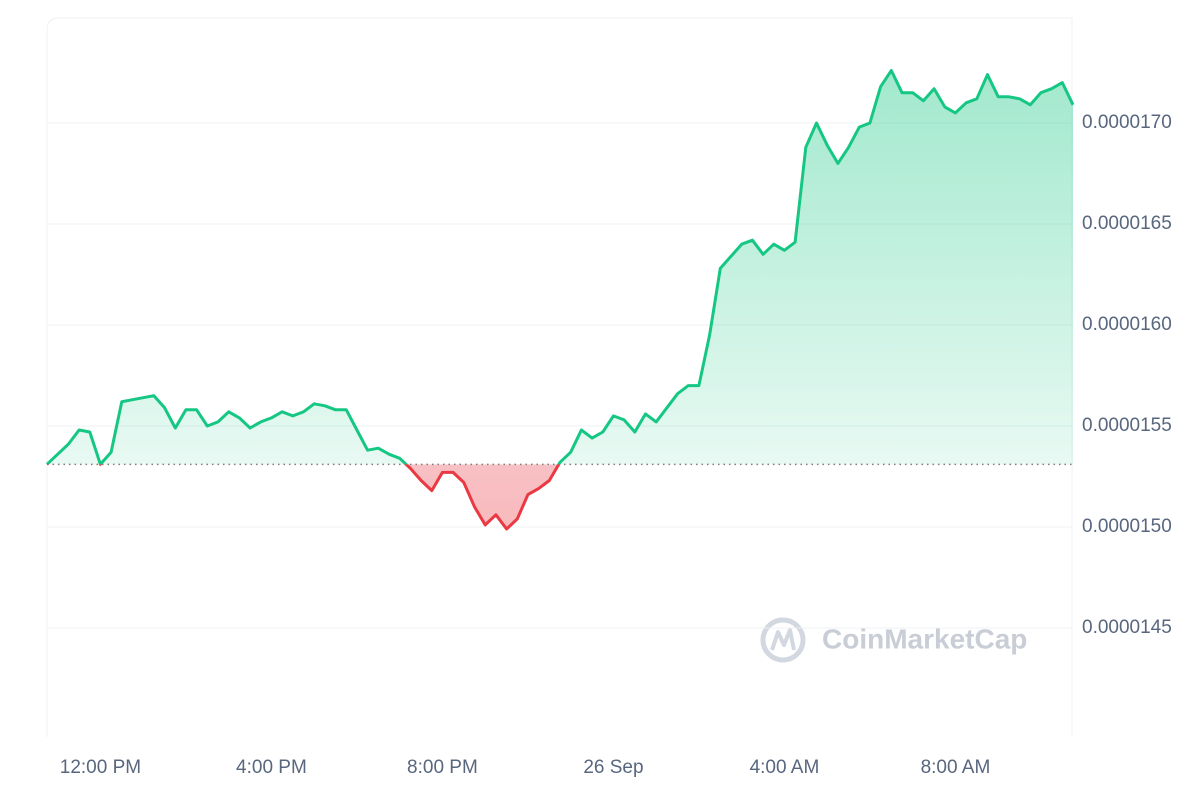 The height and width of the screenshot is (805, 1200). I want to click on watermark-logo, so click(783, 640).